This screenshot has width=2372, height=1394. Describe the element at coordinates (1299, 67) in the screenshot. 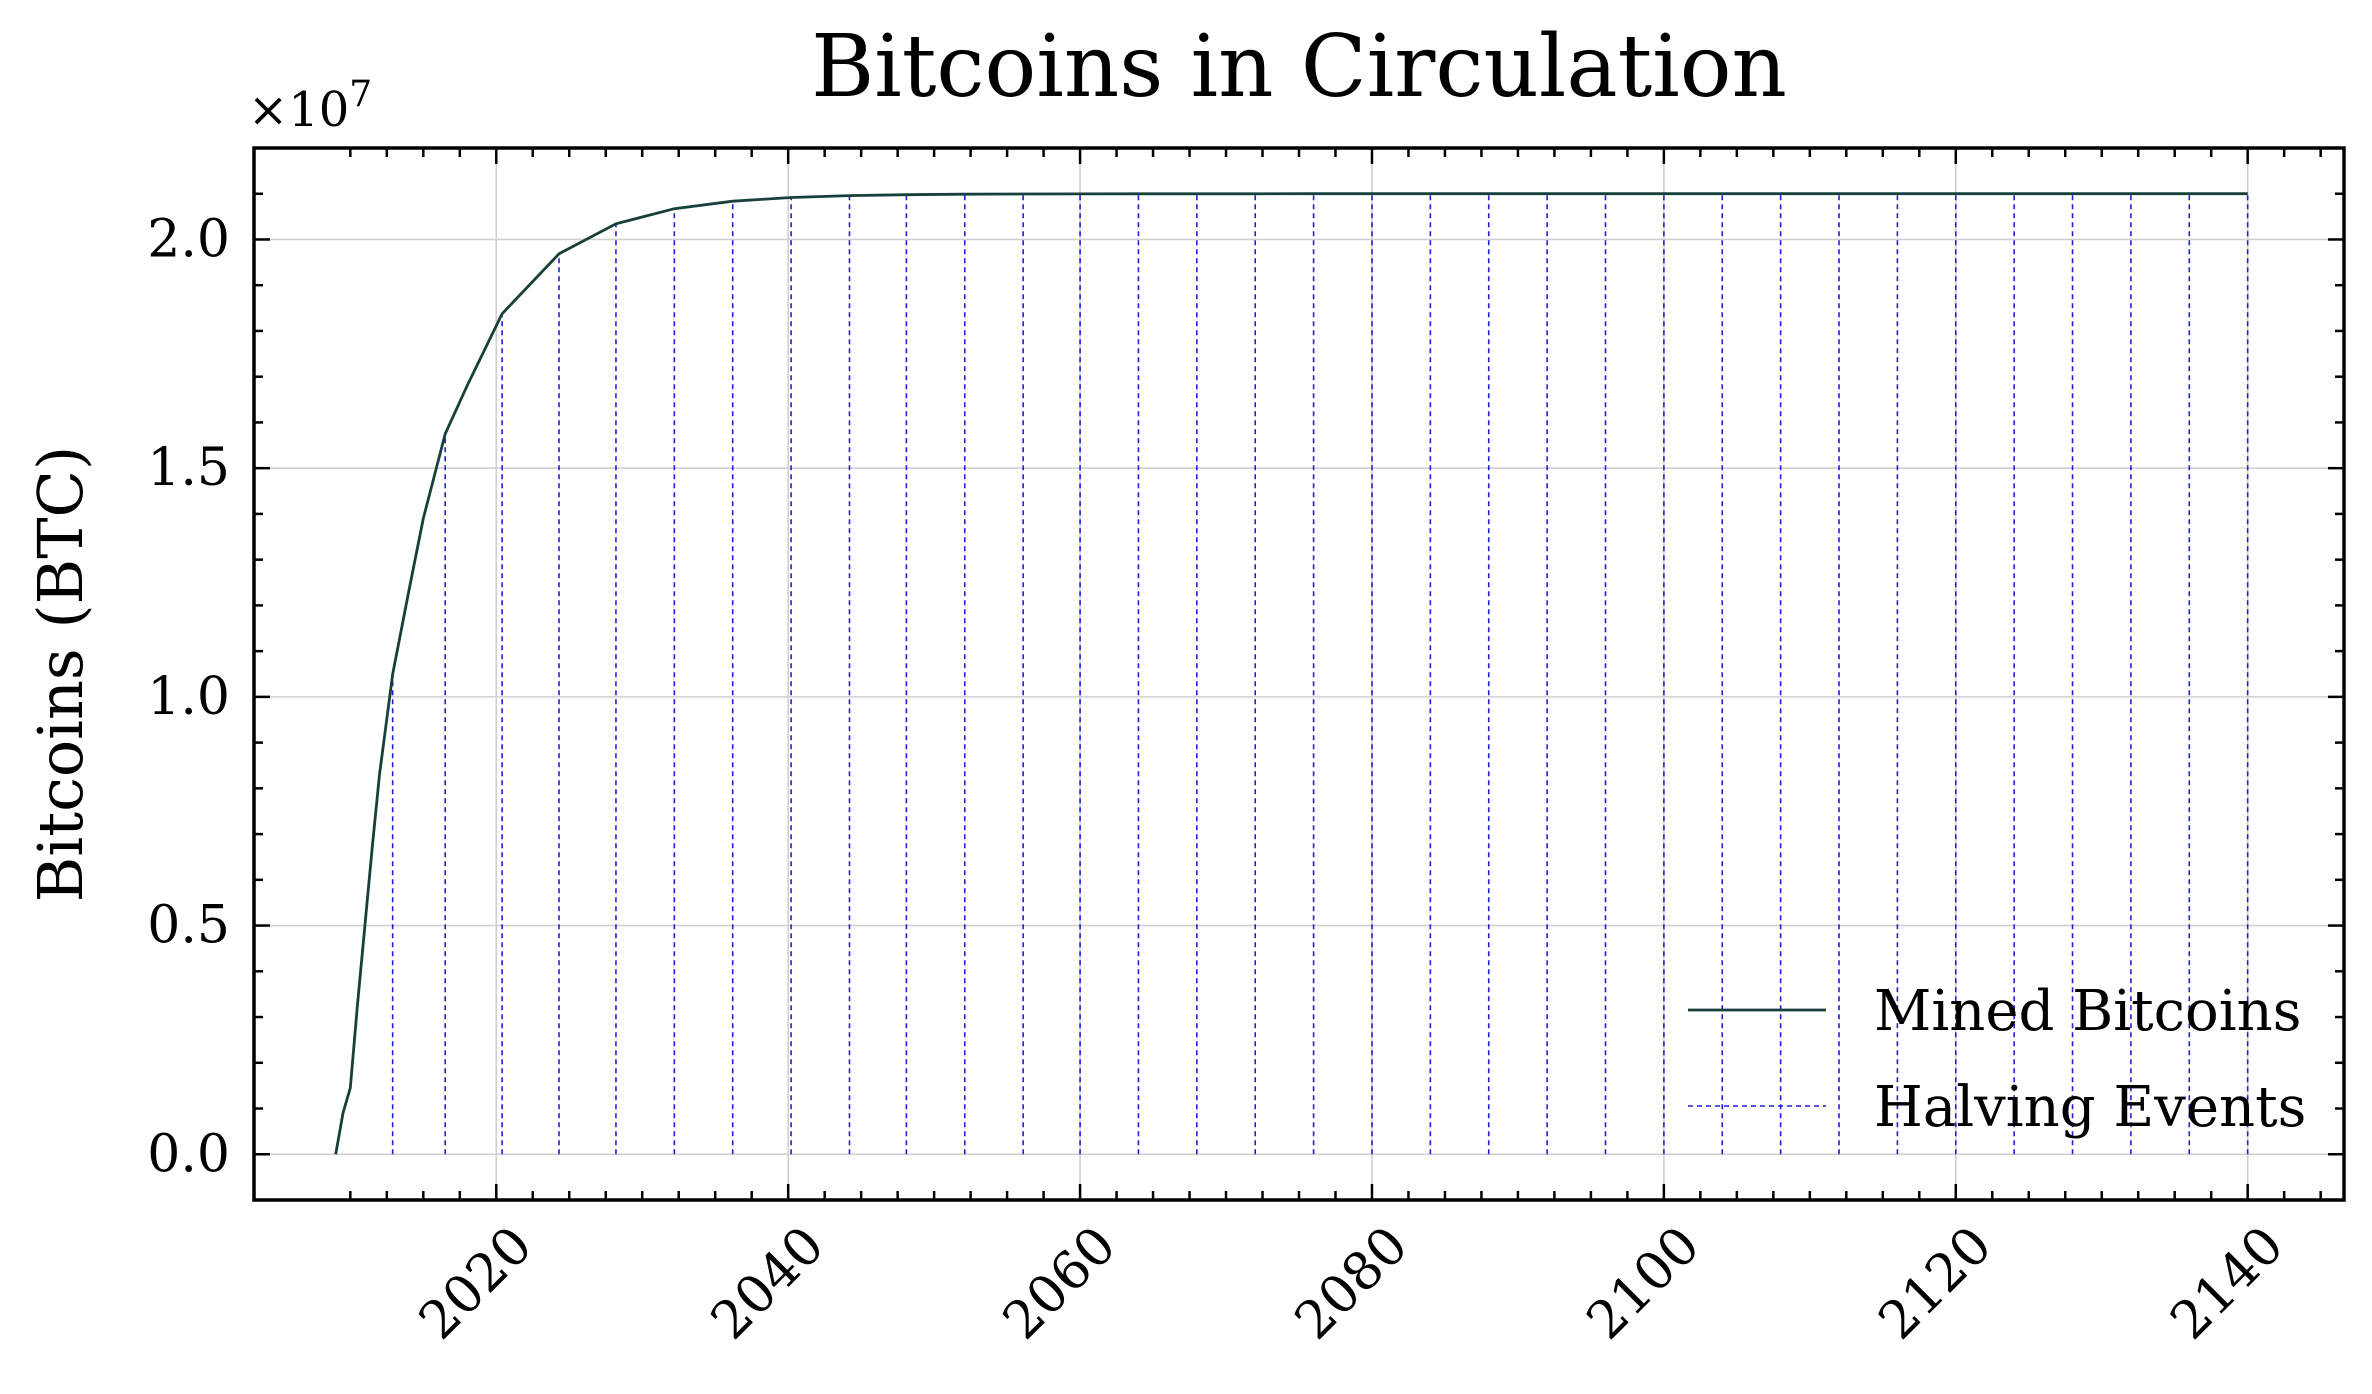

I see `chart-title: Bitcoins in Circulation` at that location.